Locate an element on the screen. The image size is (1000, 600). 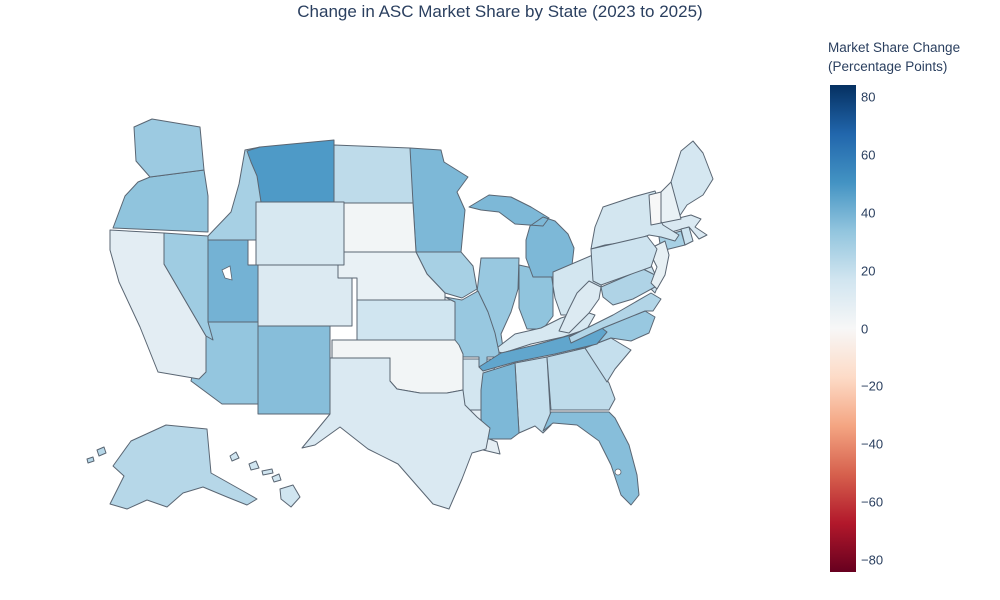
state-MD: Maryland: 26 is located at coordinates (628, 287).